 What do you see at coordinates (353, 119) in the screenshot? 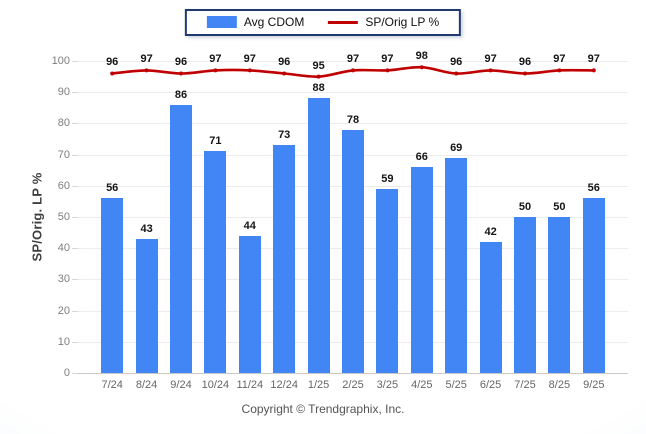
I see `bar-value-label: 78` at bounding box center [353, 119].